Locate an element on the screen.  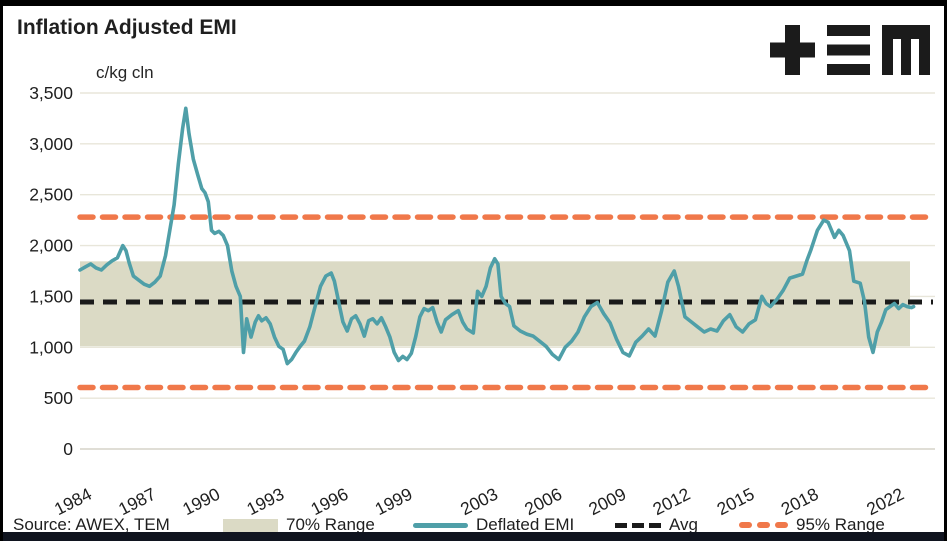
legend-item-95-range: 95% Range is located at coordinates (812, 525).